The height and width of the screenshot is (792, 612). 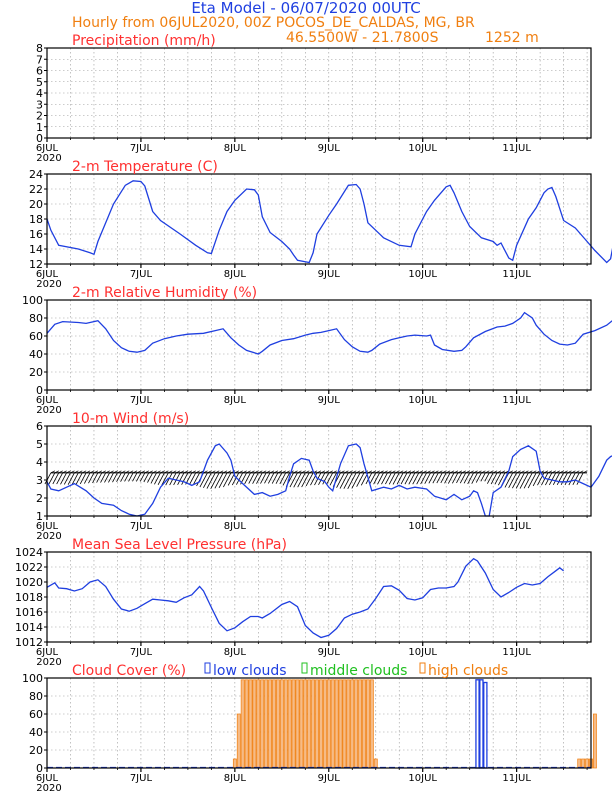 What do you see at coordinates (39, 104) in the screenshot?
I see `precipitation-ytick-label: 3` at bounding box center [39, 104].